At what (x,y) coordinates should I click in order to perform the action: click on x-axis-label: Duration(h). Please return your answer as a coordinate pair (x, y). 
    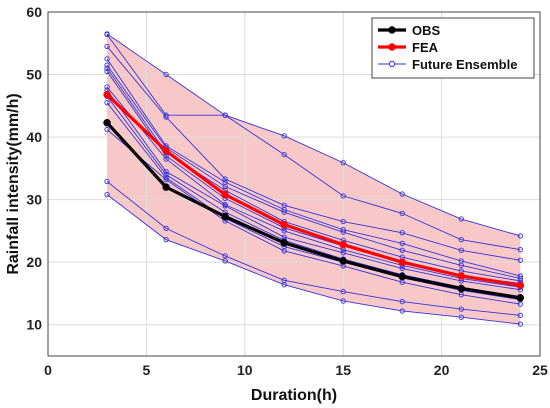
    Looking at the image, I should click on (294, 395).